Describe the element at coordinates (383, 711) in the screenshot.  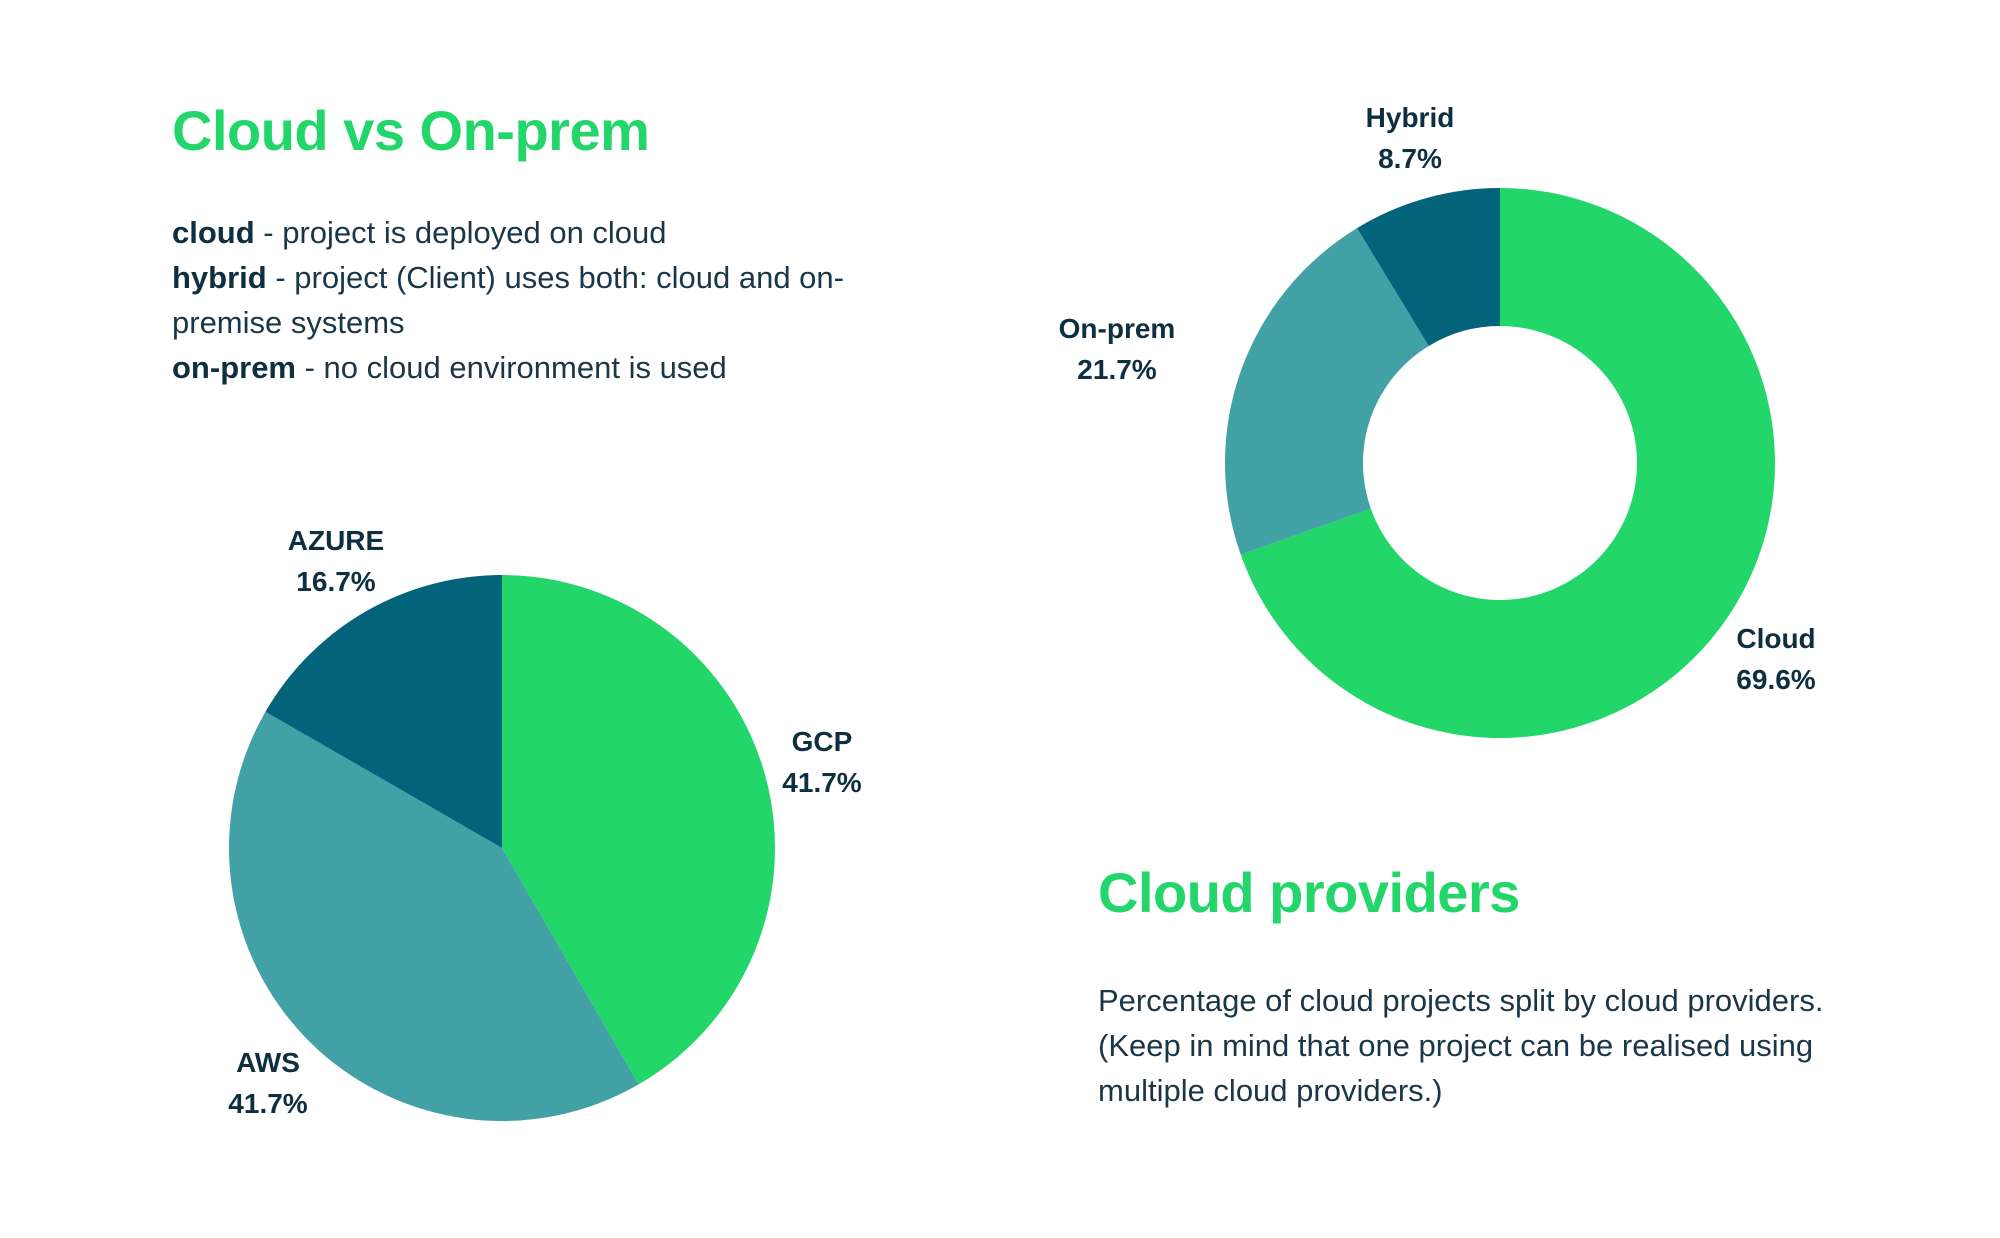
I see `slice-azure` at that location.